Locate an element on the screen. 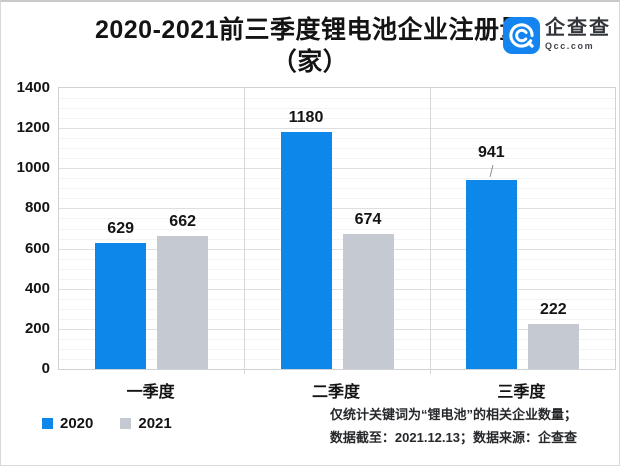  y-axis: 0 200 400 600 800 1000 1200 1400 is located at coordinates (25, 228).